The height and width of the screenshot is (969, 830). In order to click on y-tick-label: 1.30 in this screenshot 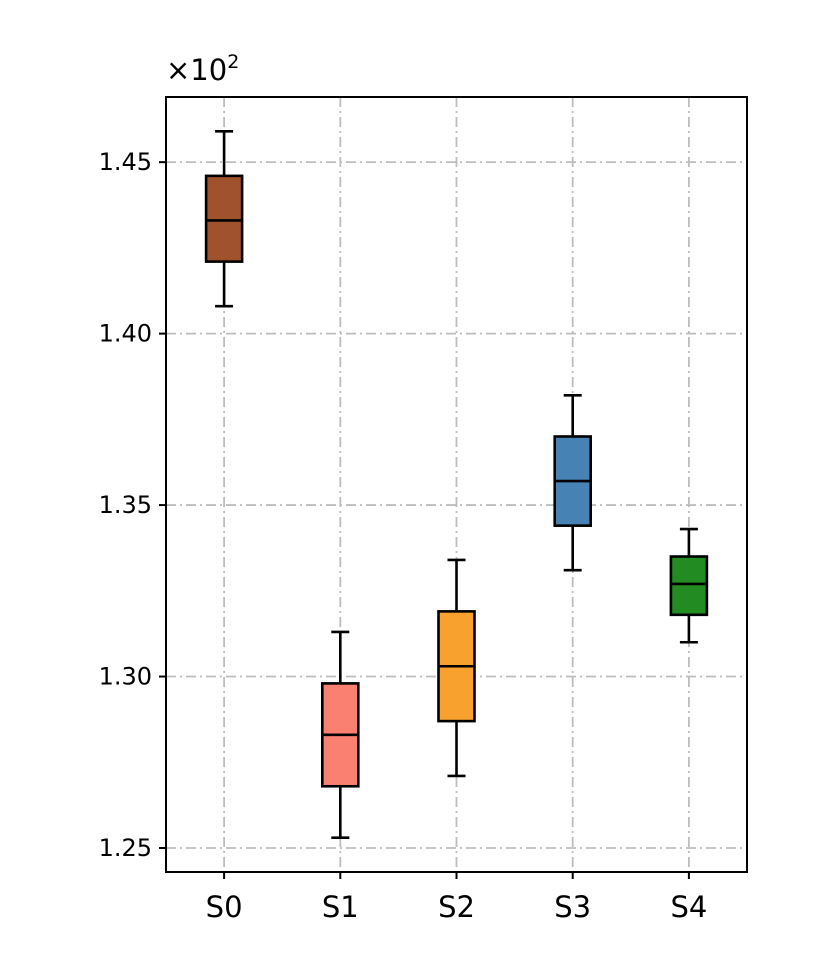, I will do `click(125, 677)`.